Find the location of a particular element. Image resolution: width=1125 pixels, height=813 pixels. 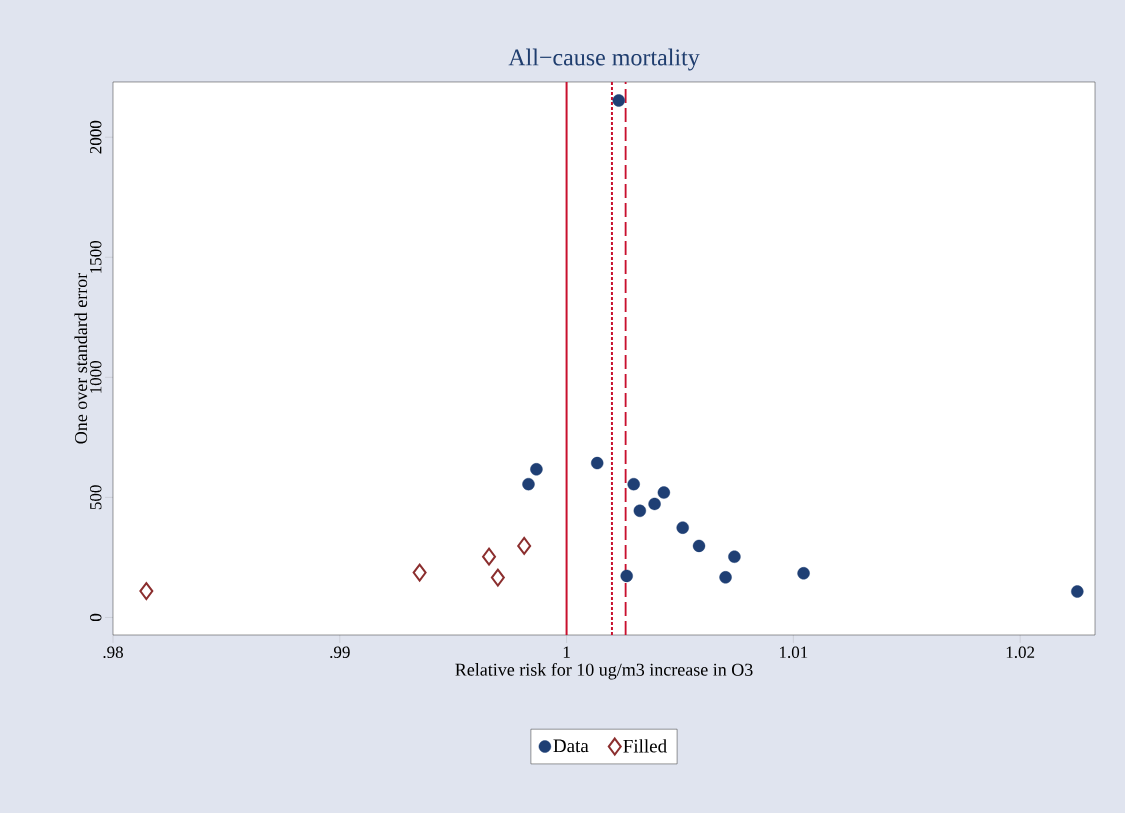

x-tick-label: .98 is located at coordinates (113, 652).